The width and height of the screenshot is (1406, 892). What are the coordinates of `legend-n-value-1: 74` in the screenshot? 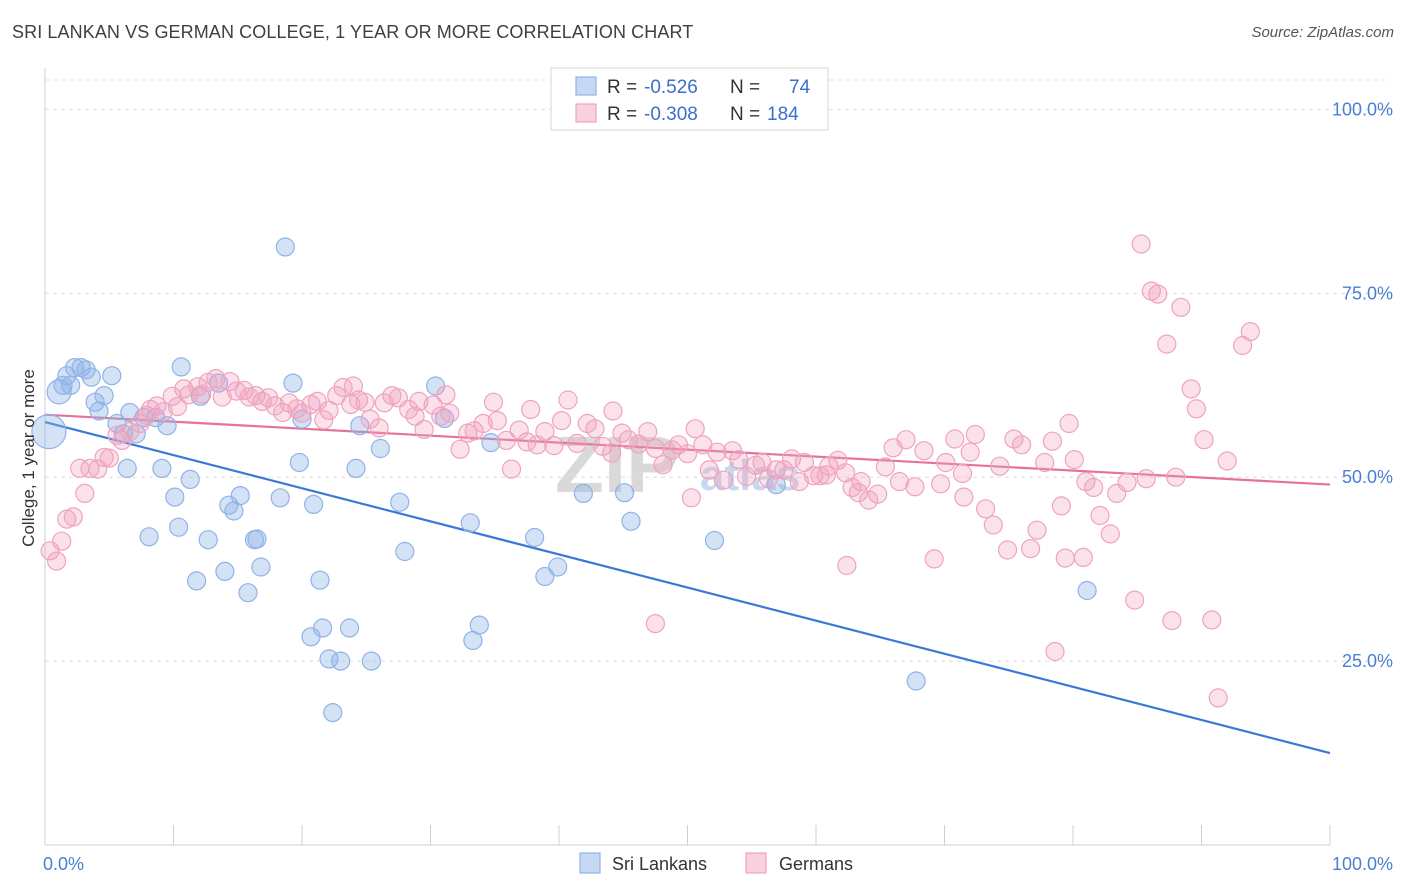 It's located at (800, 87).